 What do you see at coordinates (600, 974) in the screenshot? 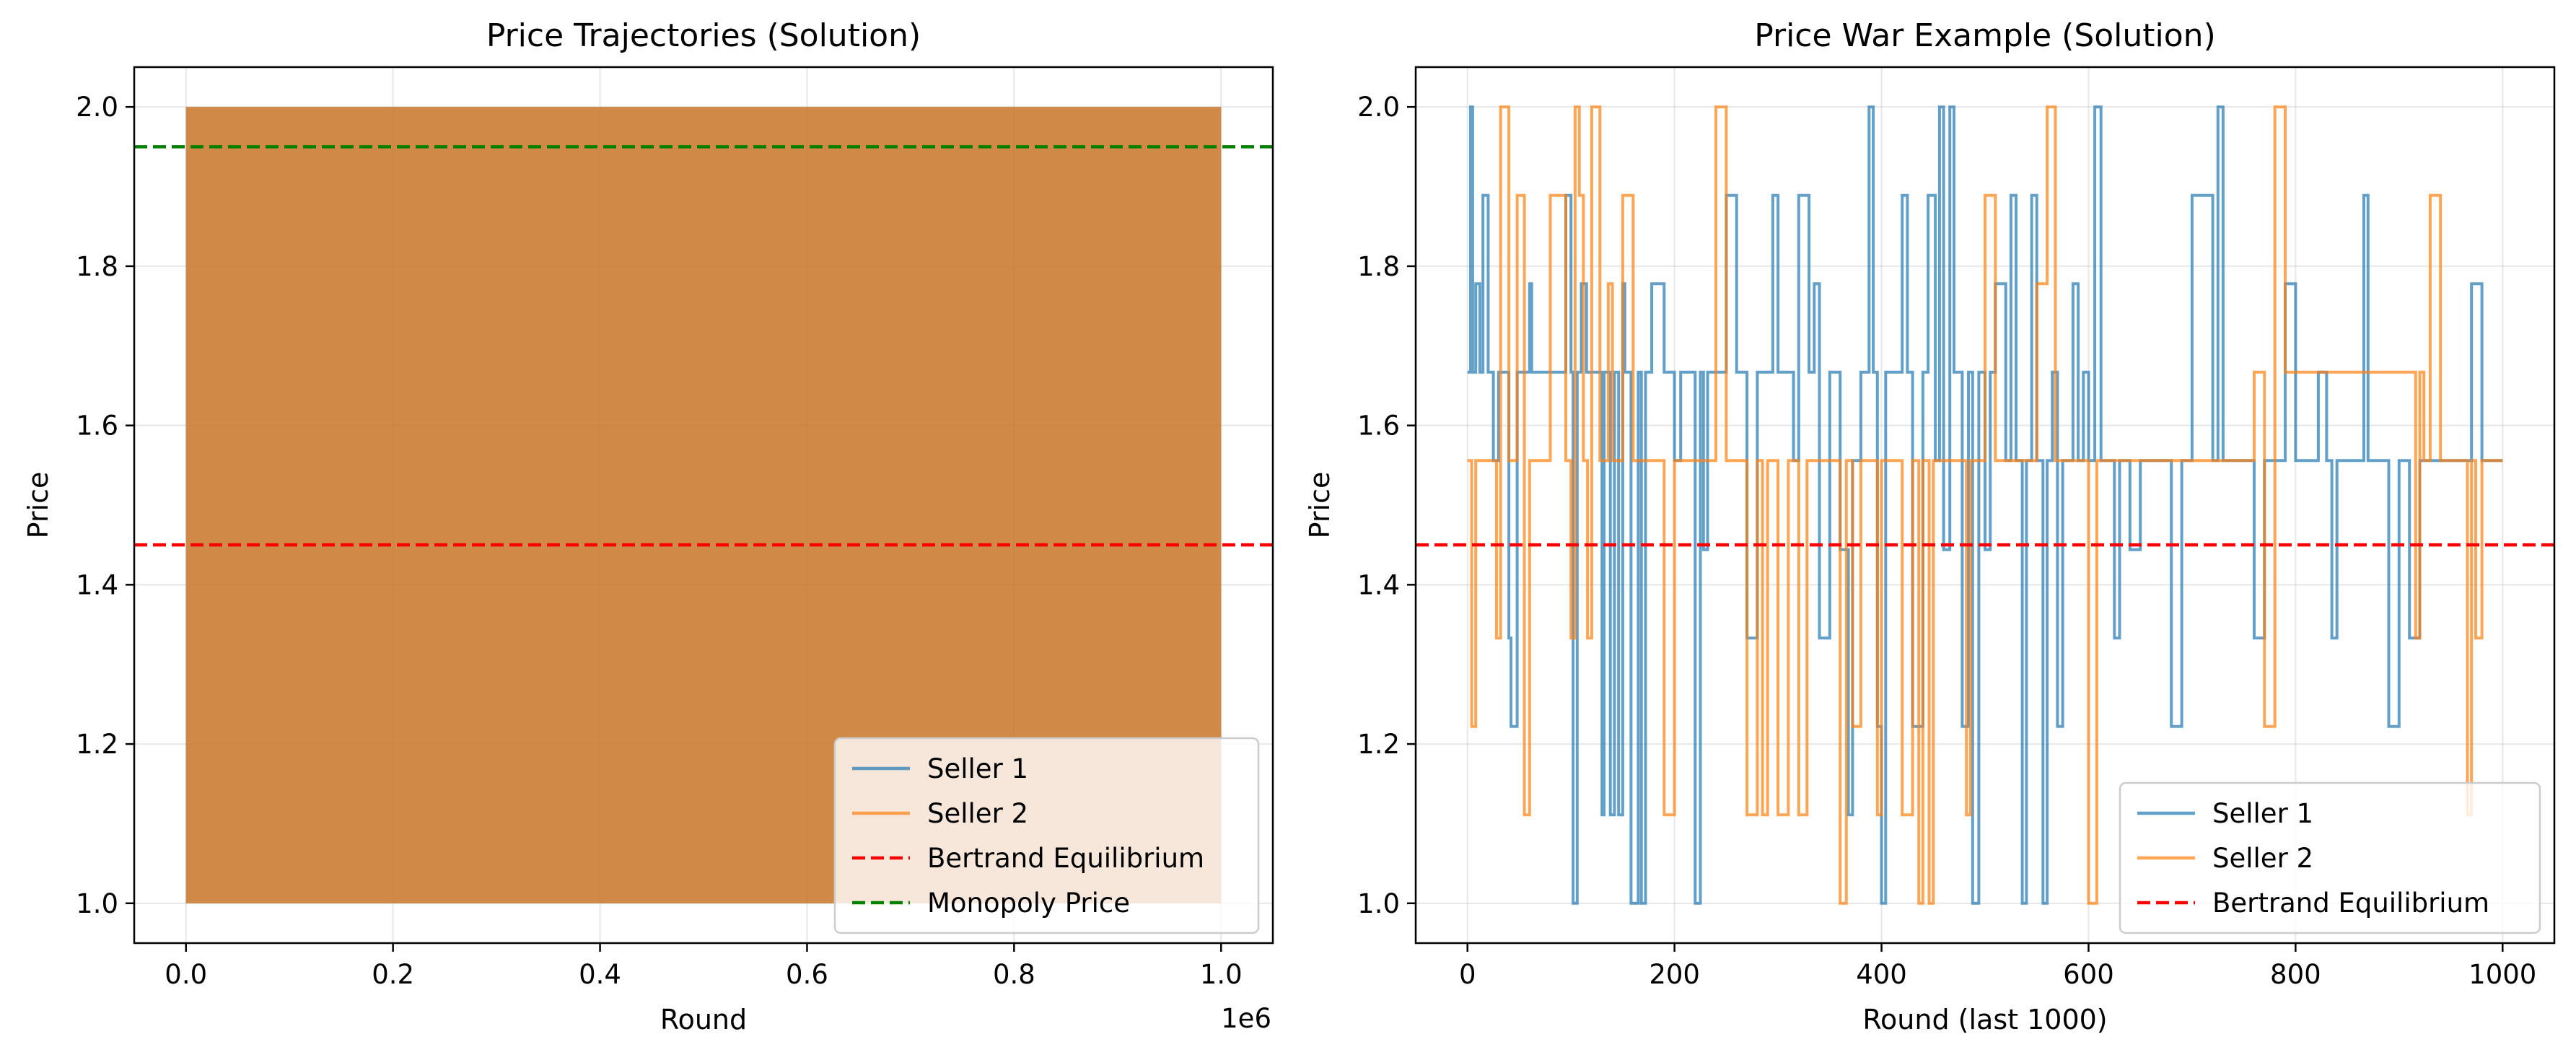
I see `x-tick-label: 0.4` at bounding box center [600, 974].